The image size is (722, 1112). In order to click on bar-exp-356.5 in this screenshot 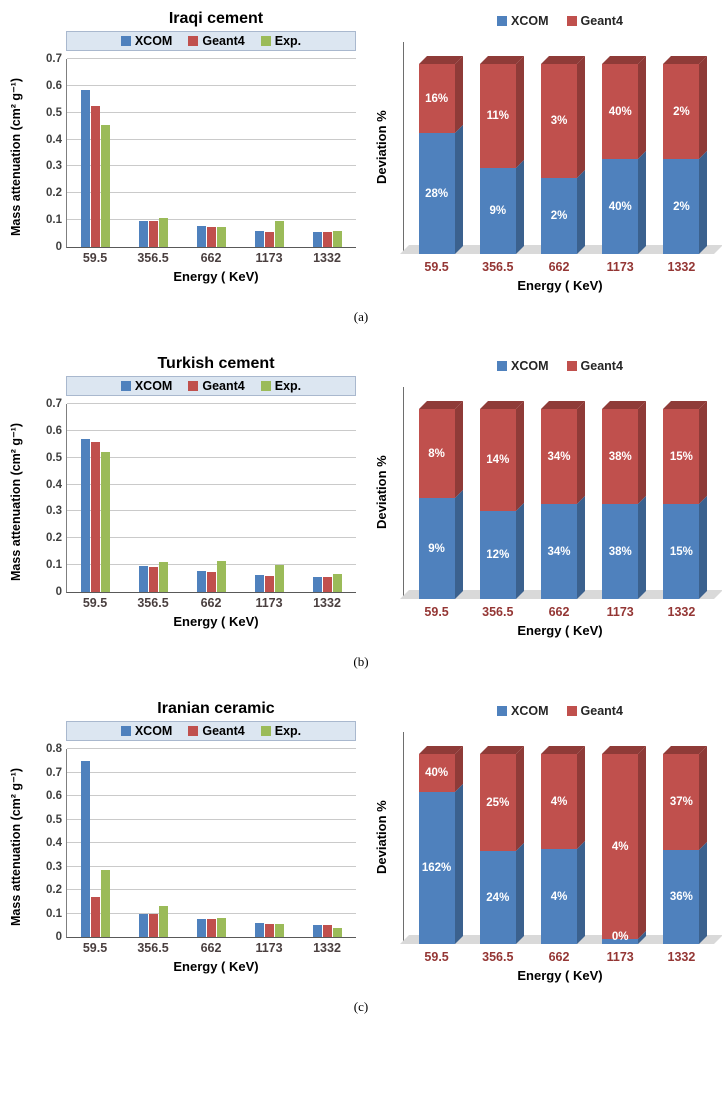, I will do `click(164, 232)`.